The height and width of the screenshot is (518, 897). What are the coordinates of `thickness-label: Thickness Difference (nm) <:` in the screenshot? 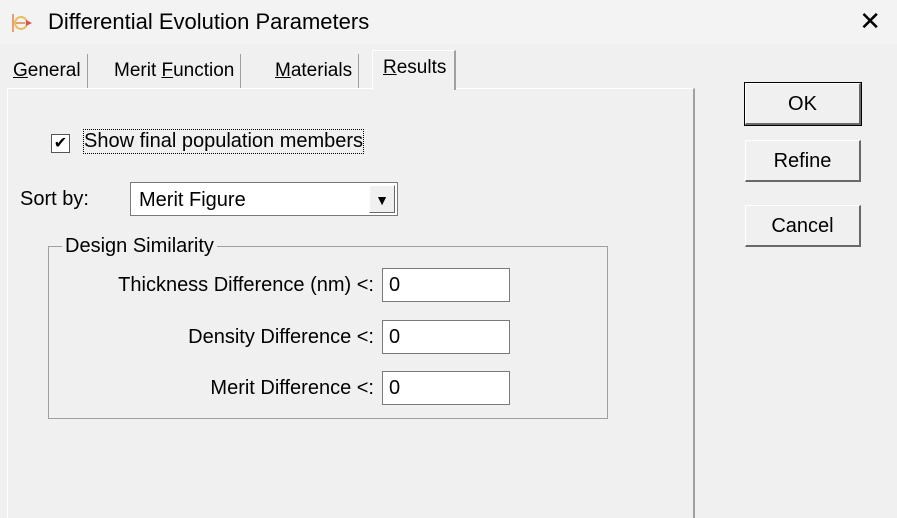 It's located at (246, 285).